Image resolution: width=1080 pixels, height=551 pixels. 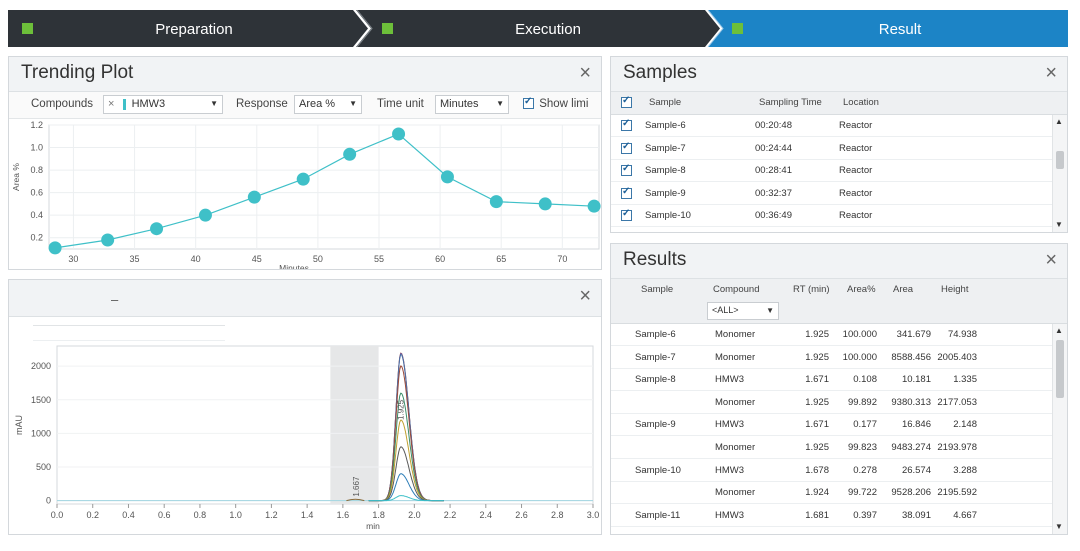 I want to click on chromatogram-tab-mark: –, so click(x=115, y=299).